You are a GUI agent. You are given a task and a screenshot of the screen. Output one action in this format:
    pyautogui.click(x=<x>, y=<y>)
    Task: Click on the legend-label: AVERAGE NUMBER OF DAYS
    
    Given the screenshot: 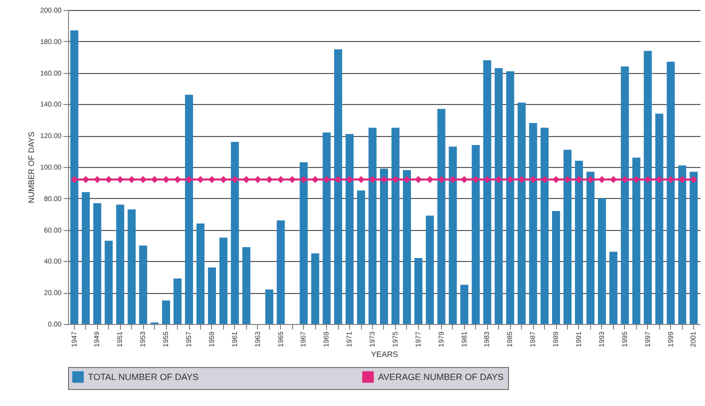 What is the action you would take?
    pyautogui.click(x=441, y=377)
    